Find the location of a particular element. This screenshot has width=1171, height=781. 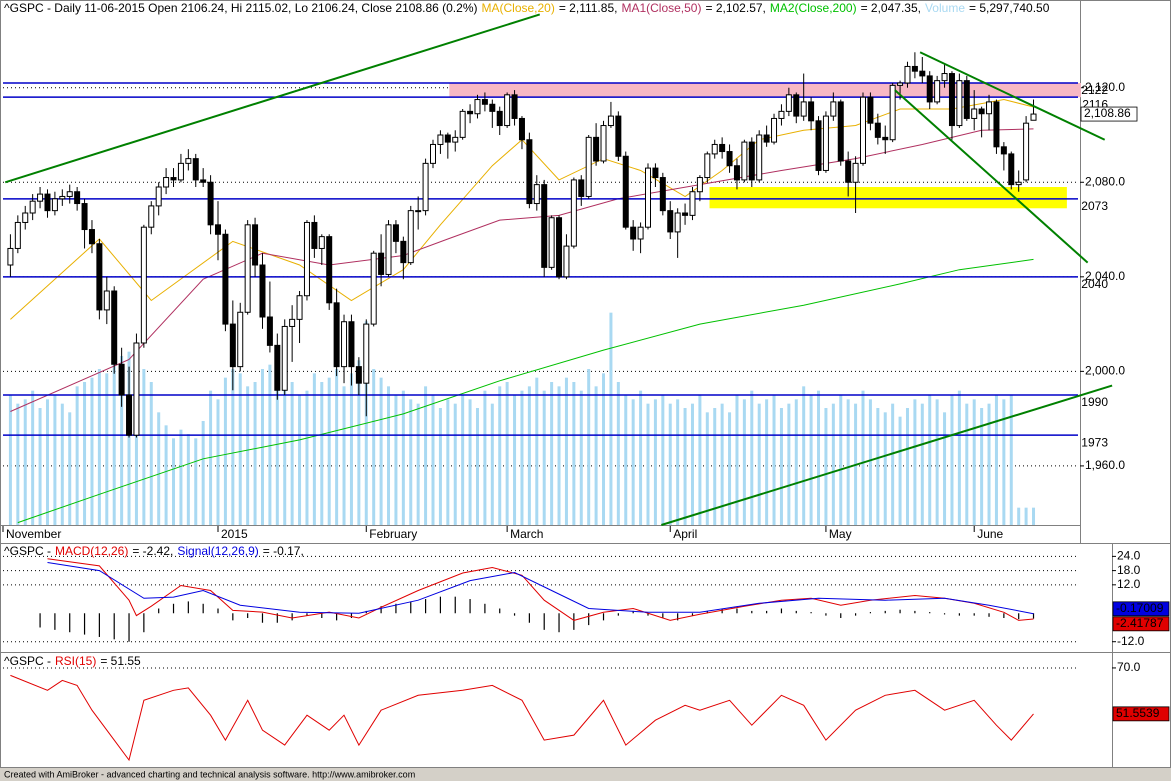

y-tick-label: 70.0 is located at coordinates (1129, 667).